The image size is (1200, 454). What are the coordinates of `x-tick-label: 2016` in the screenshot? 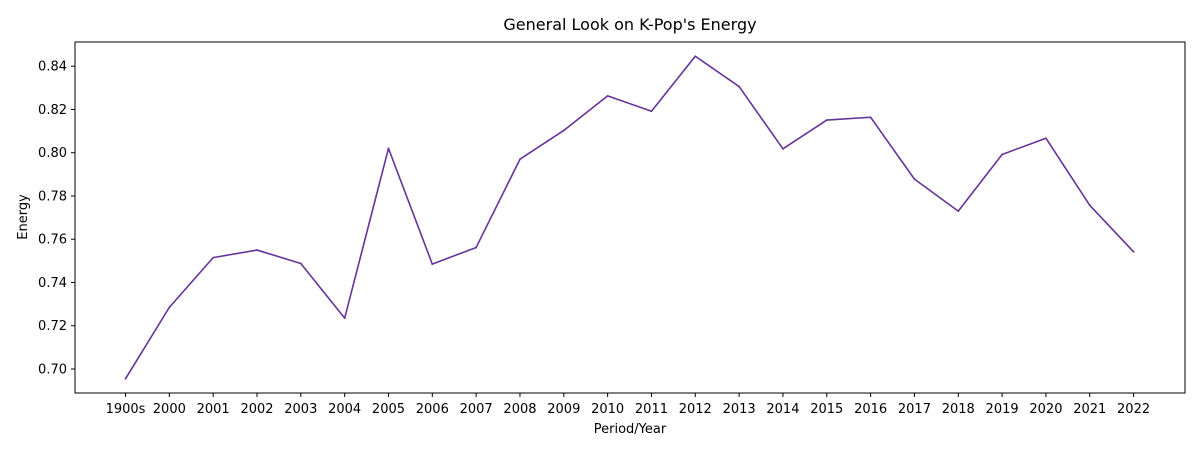 It's located at (870, 409).